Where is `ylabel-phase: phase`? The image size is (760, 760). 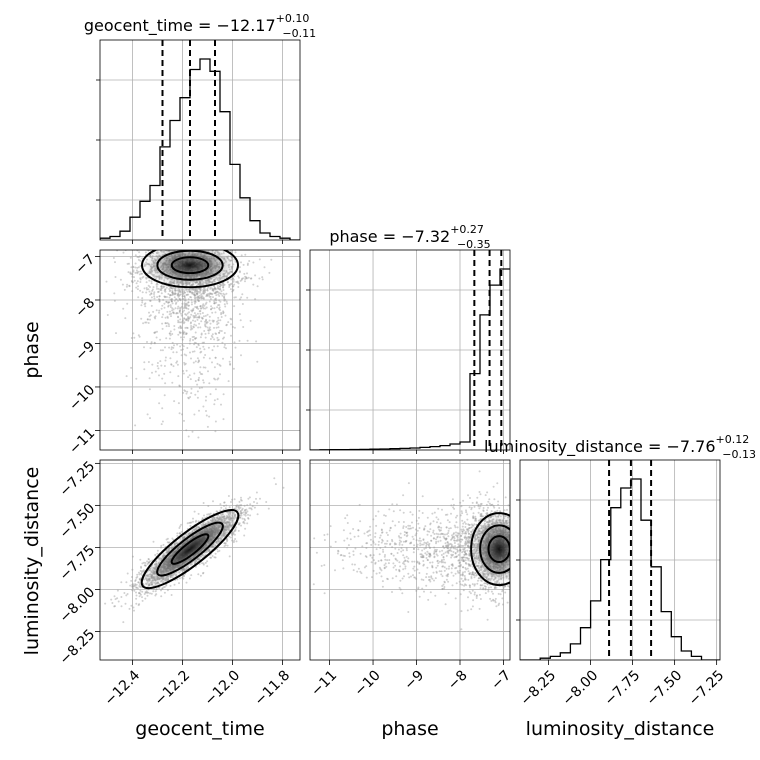 ylabel-phase: phase is located at coordinates (32, 349).